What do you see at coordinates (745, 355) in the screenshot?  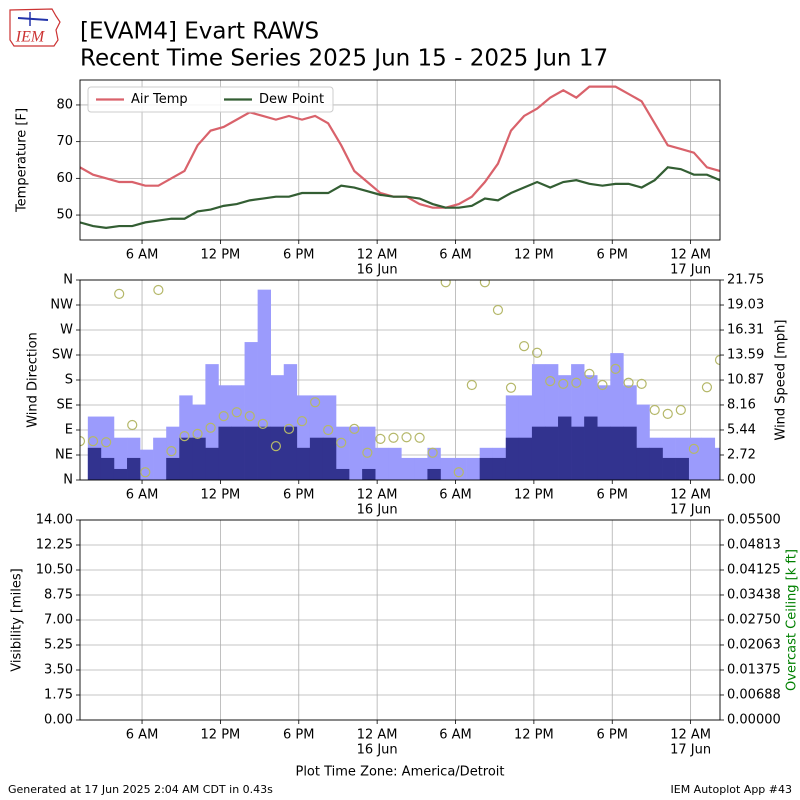 I see `y2-tick-label: 13.59` at bounding box center [745, 355].